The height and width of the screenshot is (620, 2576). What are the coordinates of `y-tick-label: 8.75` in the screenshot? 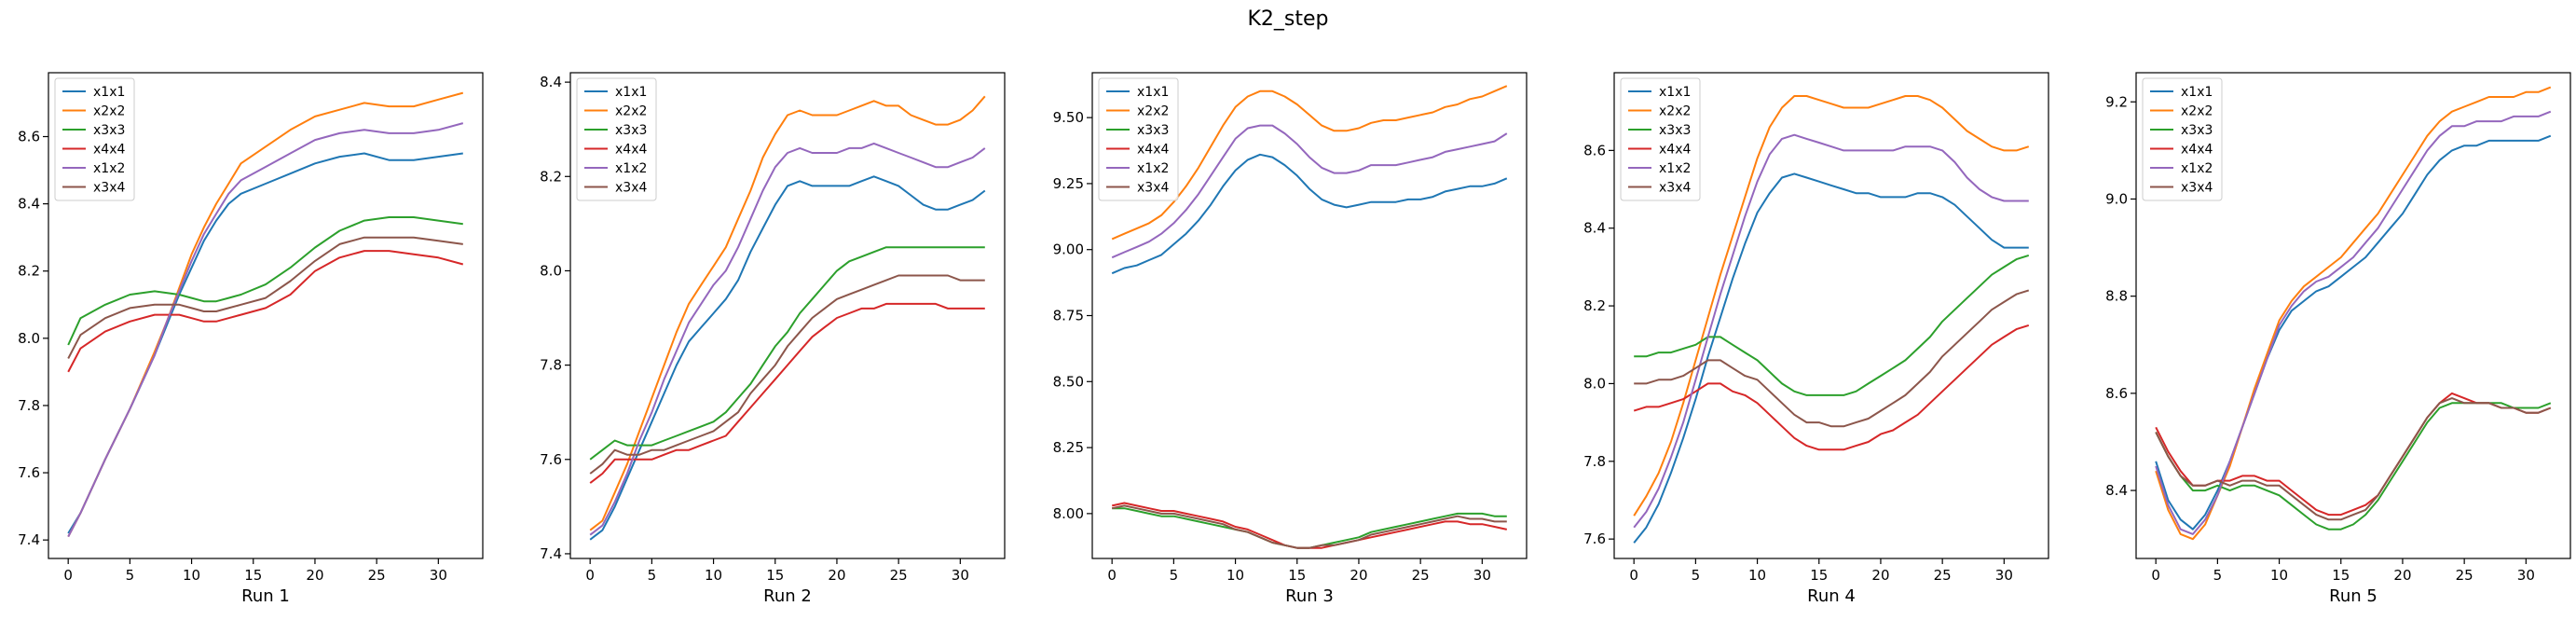 It's located at (1068, 316).